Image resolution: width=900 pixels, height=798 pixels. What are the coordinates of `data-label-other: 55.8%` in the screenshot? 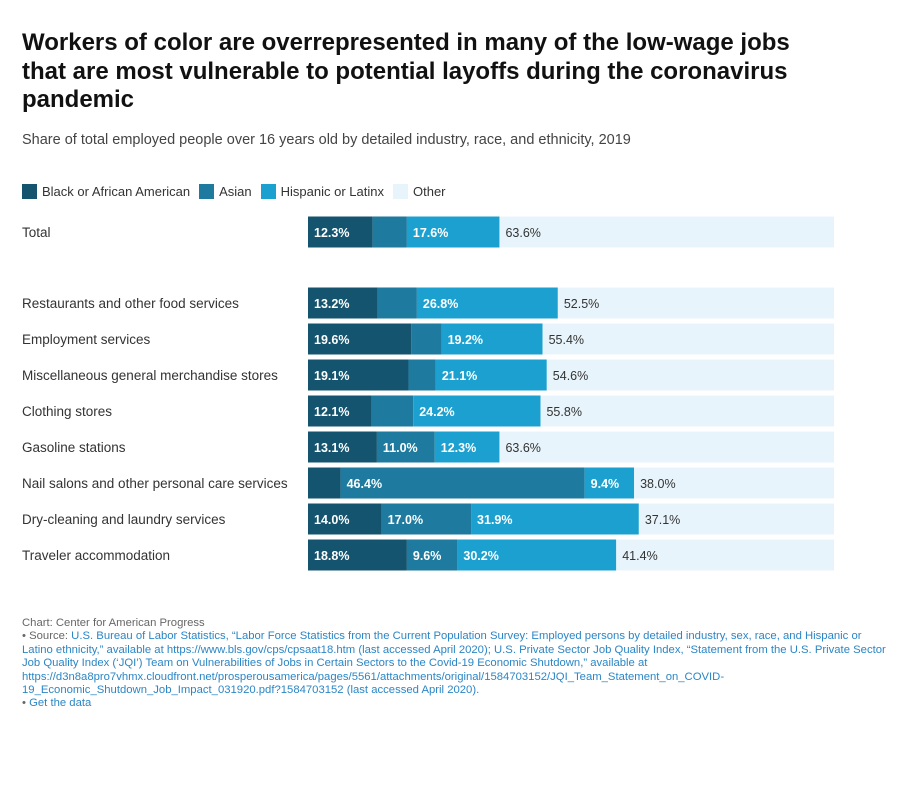 It's located at (563, 412).